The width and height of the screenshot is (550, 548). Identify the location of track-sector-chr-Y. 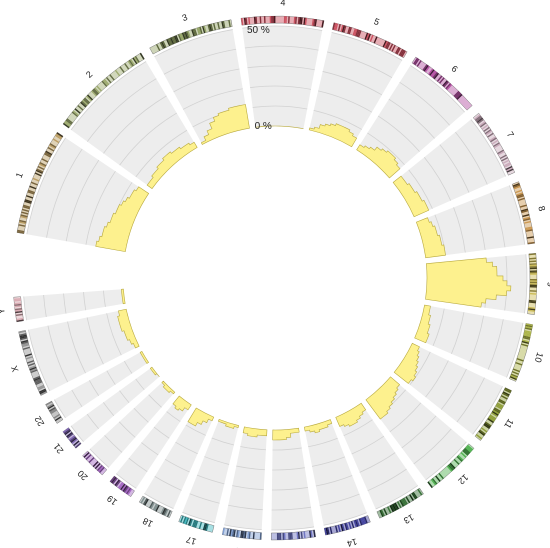
(74, 305).